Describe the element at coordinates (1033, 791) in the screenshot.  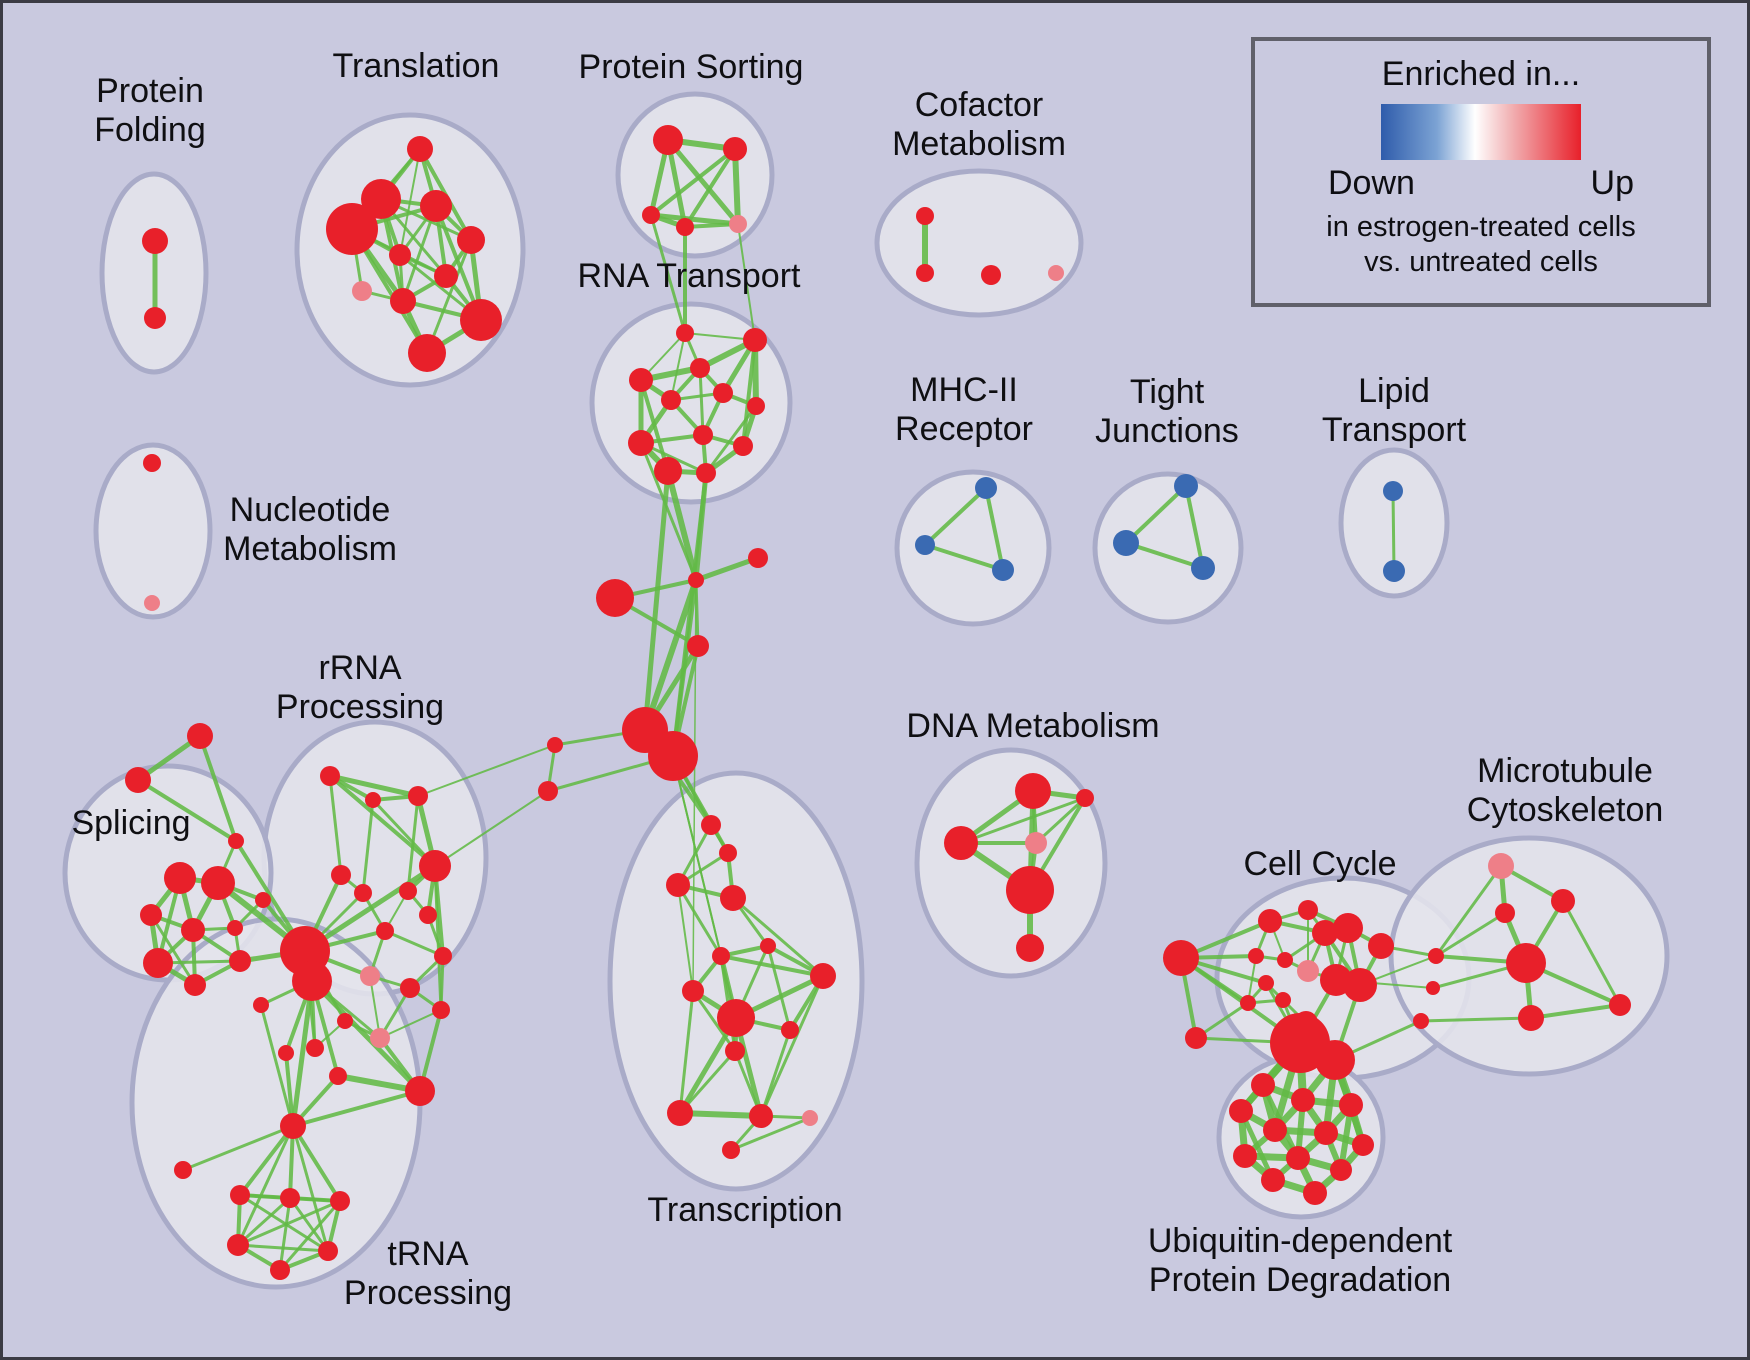
I see `node-d1` at that location.